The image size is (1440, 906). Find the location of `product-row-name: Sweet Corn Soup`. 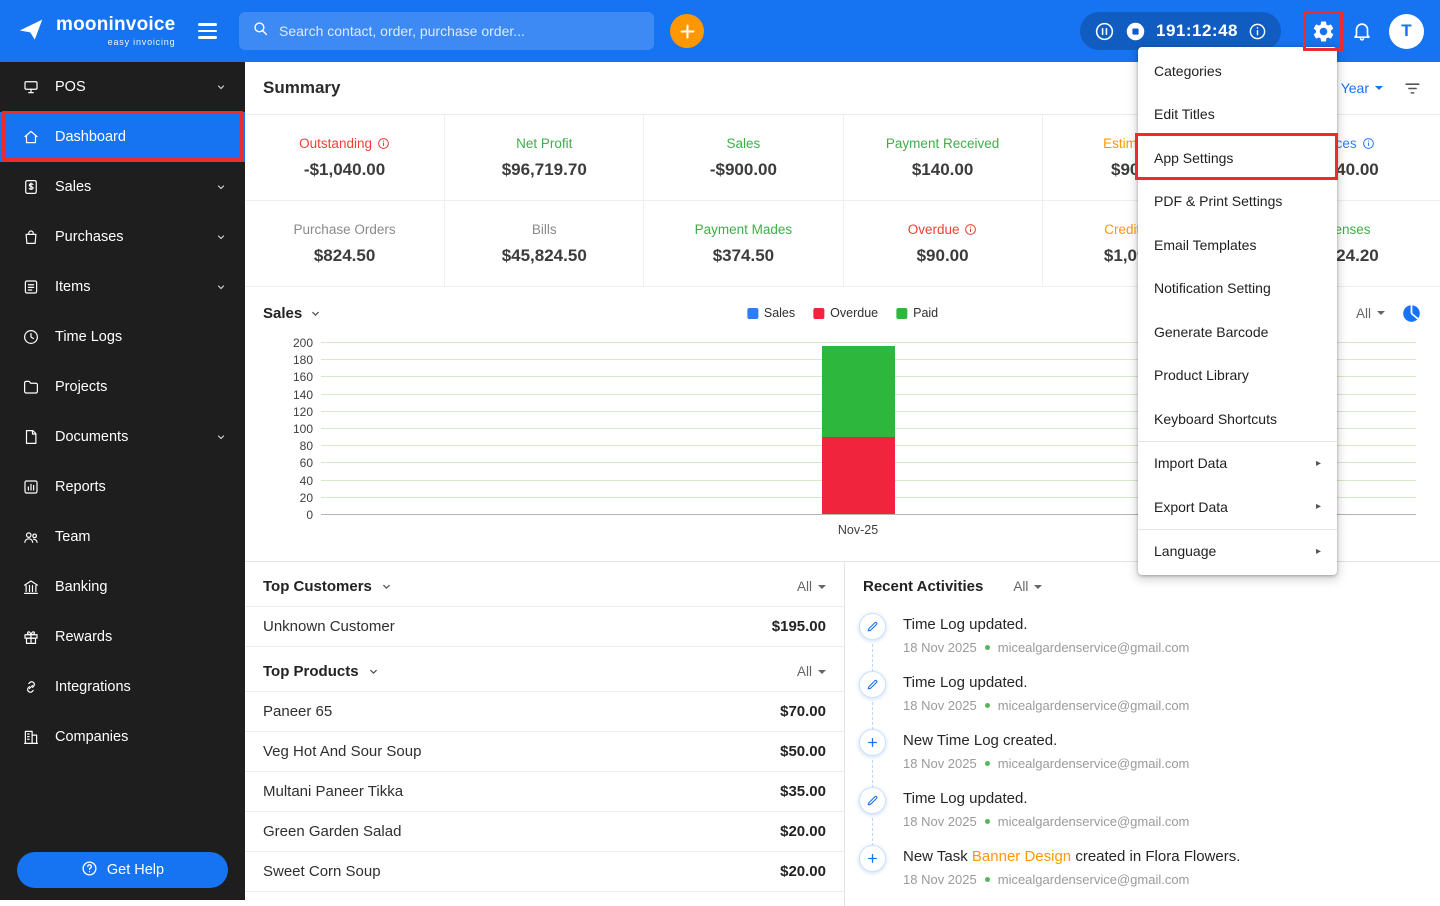

product-row-name: Sweet Corn Soup is located at coordinates (322, 871).